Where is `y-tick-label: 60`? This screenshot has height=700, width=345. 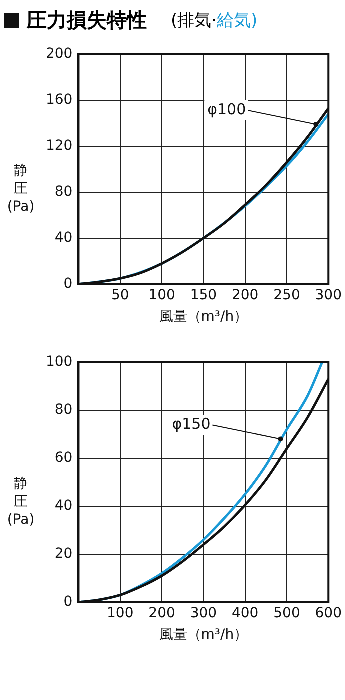 y-tick-label: 60 is located at coordinates (63, 458).